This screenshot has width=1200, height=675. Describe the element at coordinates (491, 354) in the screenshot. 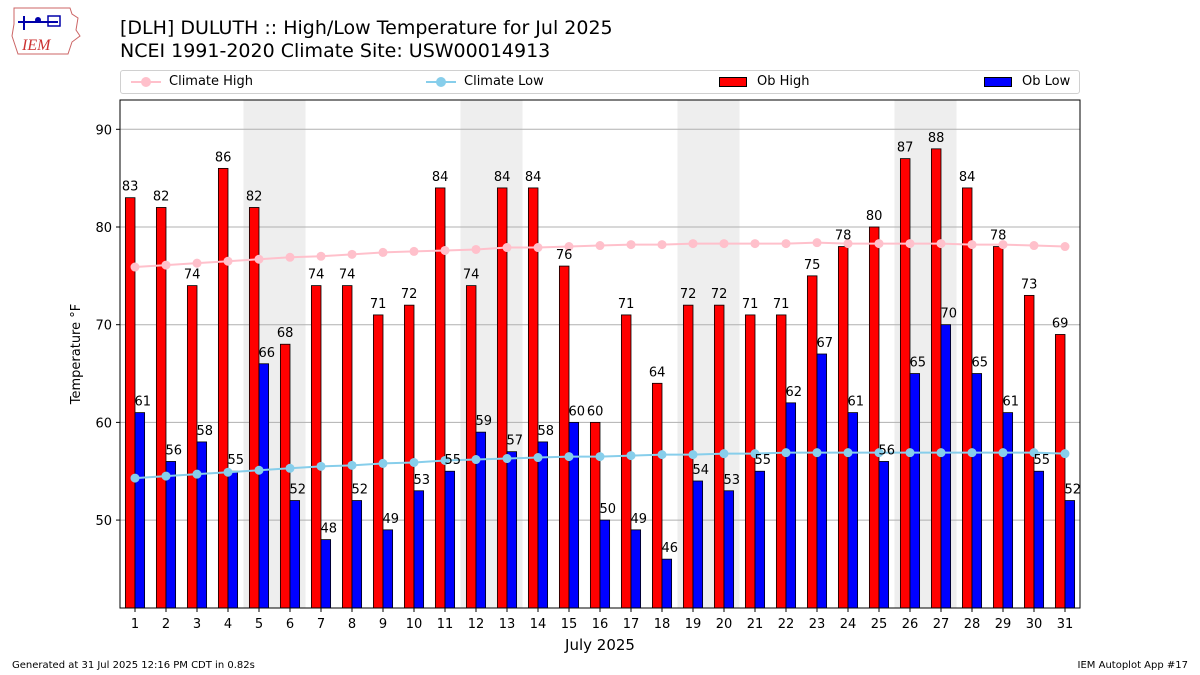

I see `weekend-shade` at that location.